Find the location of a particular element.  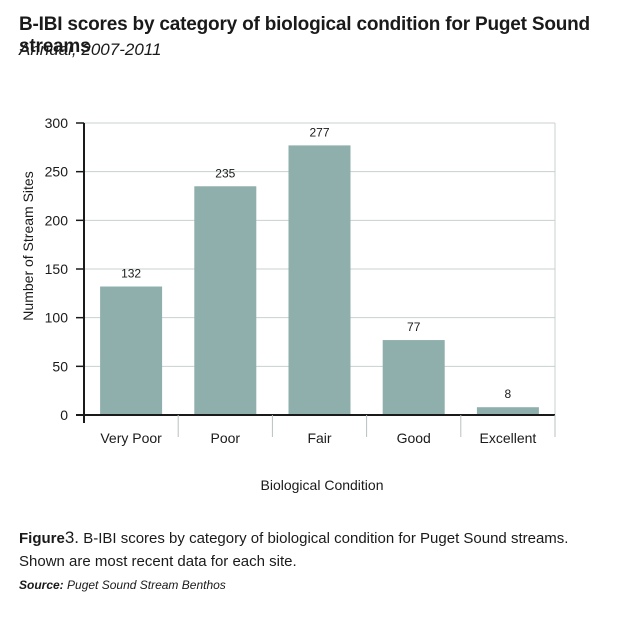

y-tick-labels: 0 50 100 150 200 250 300 is located at coordinates (57, 269).